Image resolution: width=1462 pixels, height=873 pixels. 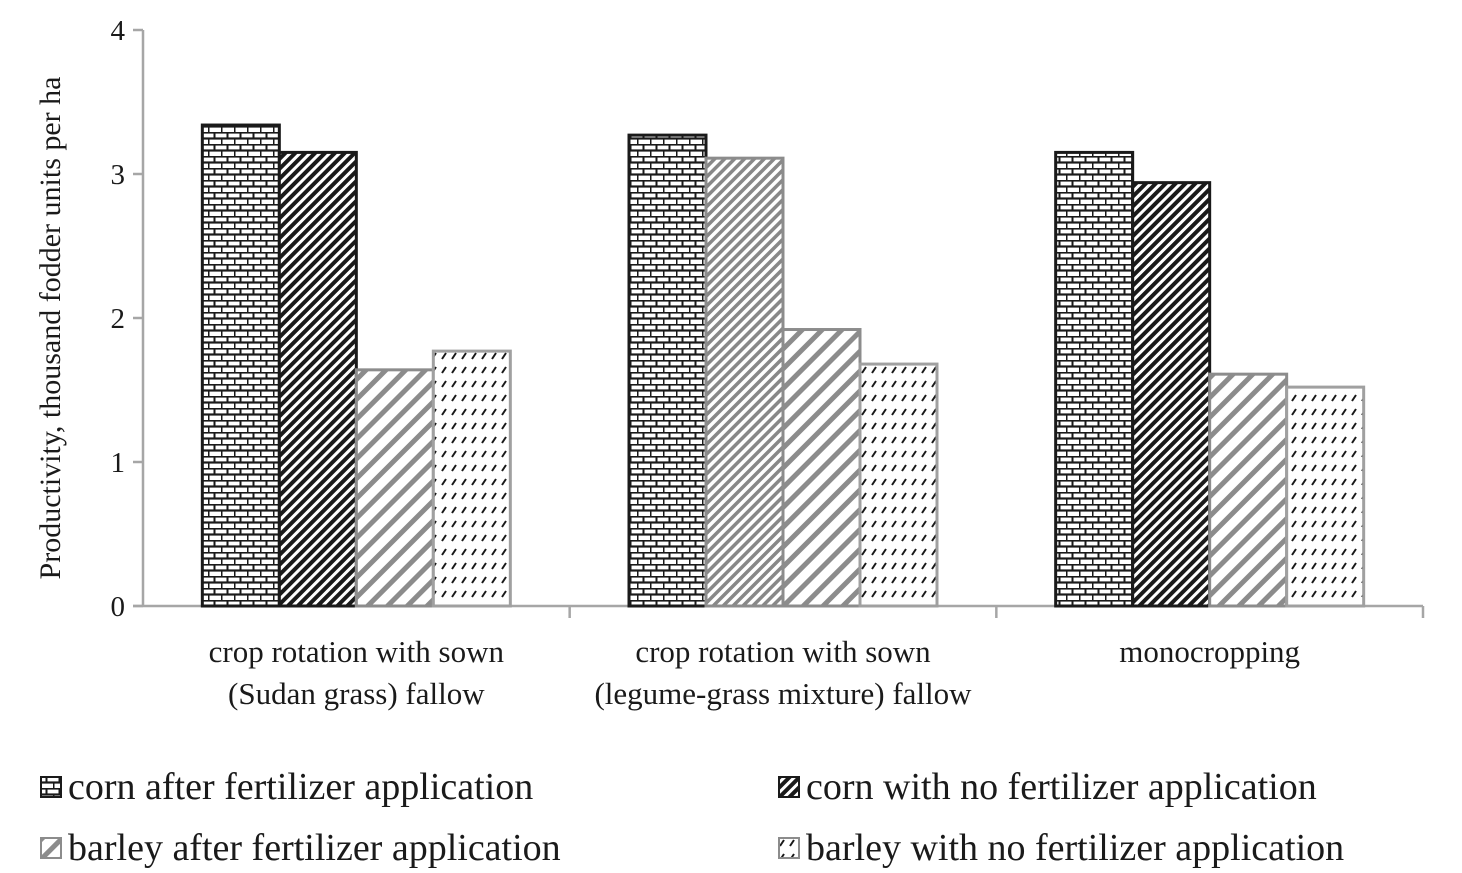 I want to click on legend-swatch-dense-diagonal, so click(x=789, y=787).